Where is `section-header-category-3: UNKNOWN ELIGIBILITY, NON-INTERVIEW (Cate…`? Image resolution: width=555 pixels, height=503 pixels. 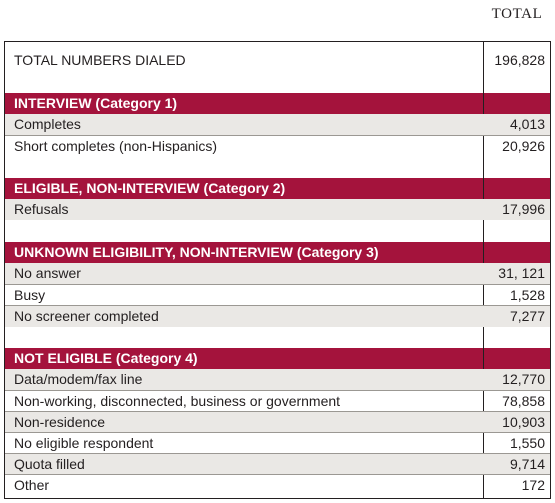
section-header-category-3: UNKNOWN ELIGIBILITY, NON-INTERVIEW (Cate… is located at coordinates (277, 252).